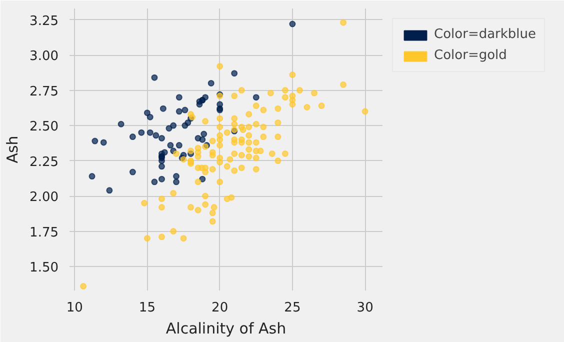 The height and width of the screenshot is (342, 564). I want to click on x-tick-label: 30, so click(365, 308).